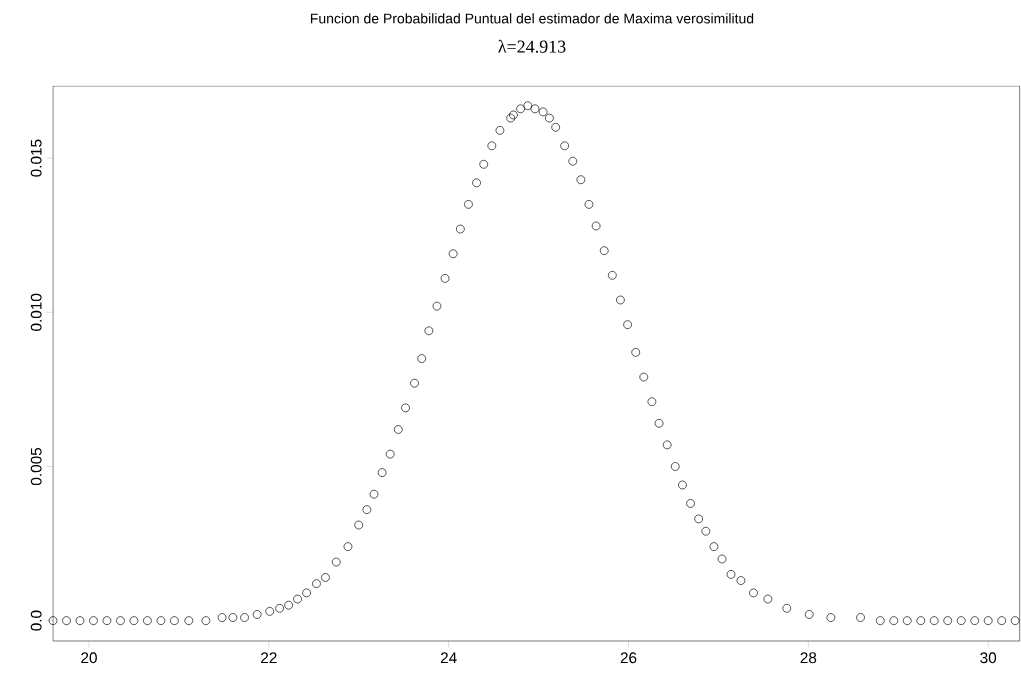  What do you see at coordinates (448, 658) in the screenshot?
I see `x-tick-label: 24` at bounding box center [448, 658].